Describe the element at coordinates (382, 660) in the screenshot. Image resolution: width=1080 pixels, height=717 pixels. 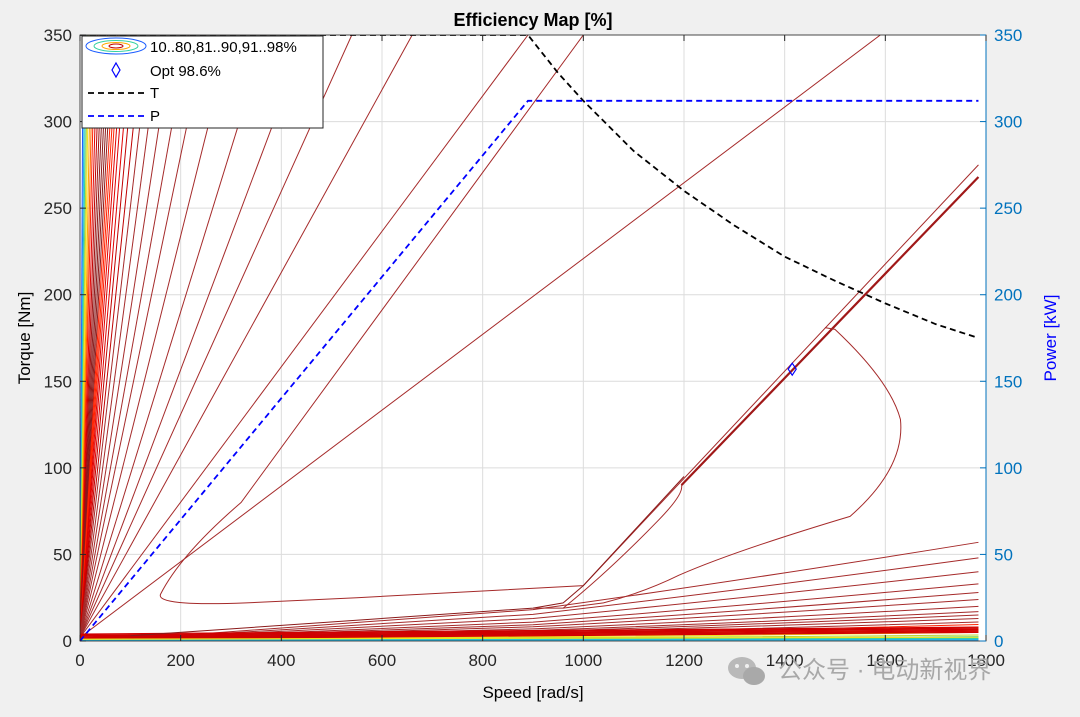
I see `x-tick-label: 600` at that location.